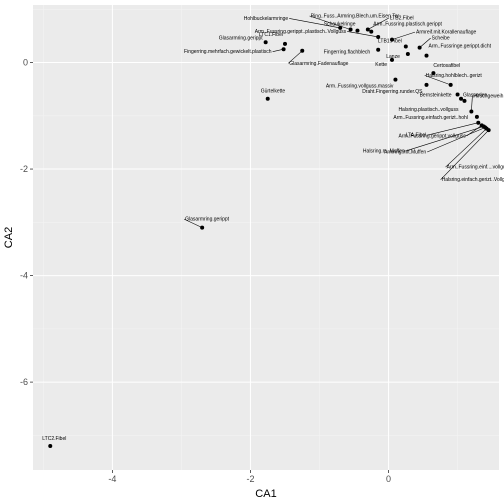 Image resolution: width=504 pixels, height=504 pixels. I want to click on x-tick-label: -2, so click(250, 479).